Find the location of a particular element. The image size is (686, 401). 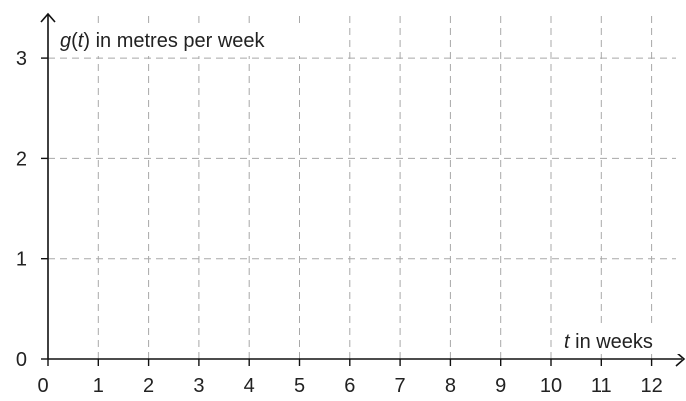

y-tick-label: 0 is located at coordinates (21, 360).